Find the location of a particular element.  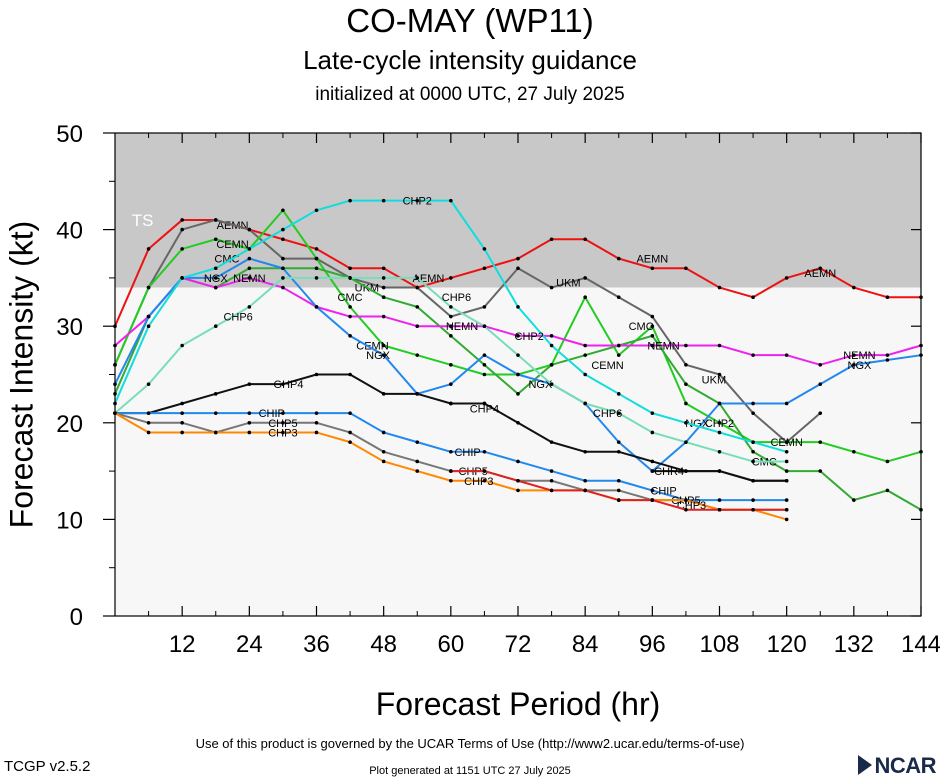

y-tick-label: 30 is located at coordinates (69, 327).